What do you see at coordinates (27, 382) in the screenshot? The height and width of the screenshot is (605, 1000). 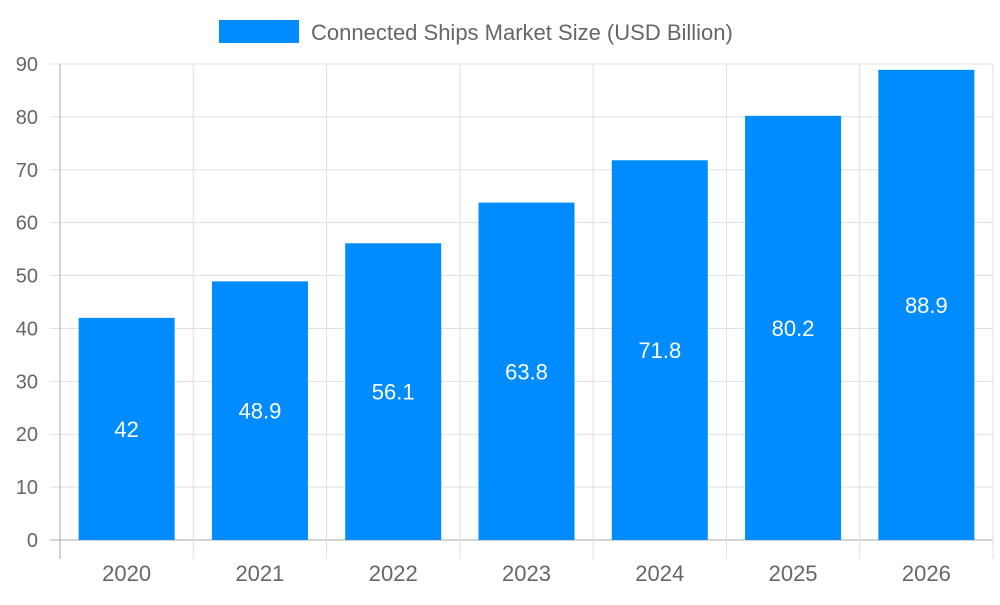 I see `y-tick-label: 30` at bounding box center [27, 382].